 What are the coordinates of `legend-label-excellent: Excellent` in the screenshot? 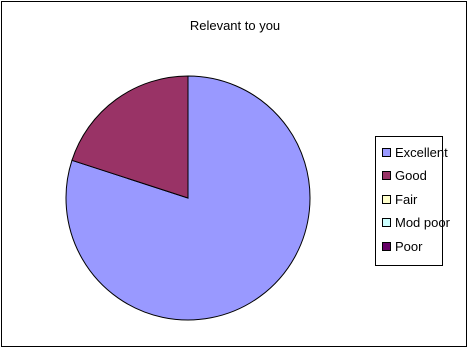 It's located at (421, 152).